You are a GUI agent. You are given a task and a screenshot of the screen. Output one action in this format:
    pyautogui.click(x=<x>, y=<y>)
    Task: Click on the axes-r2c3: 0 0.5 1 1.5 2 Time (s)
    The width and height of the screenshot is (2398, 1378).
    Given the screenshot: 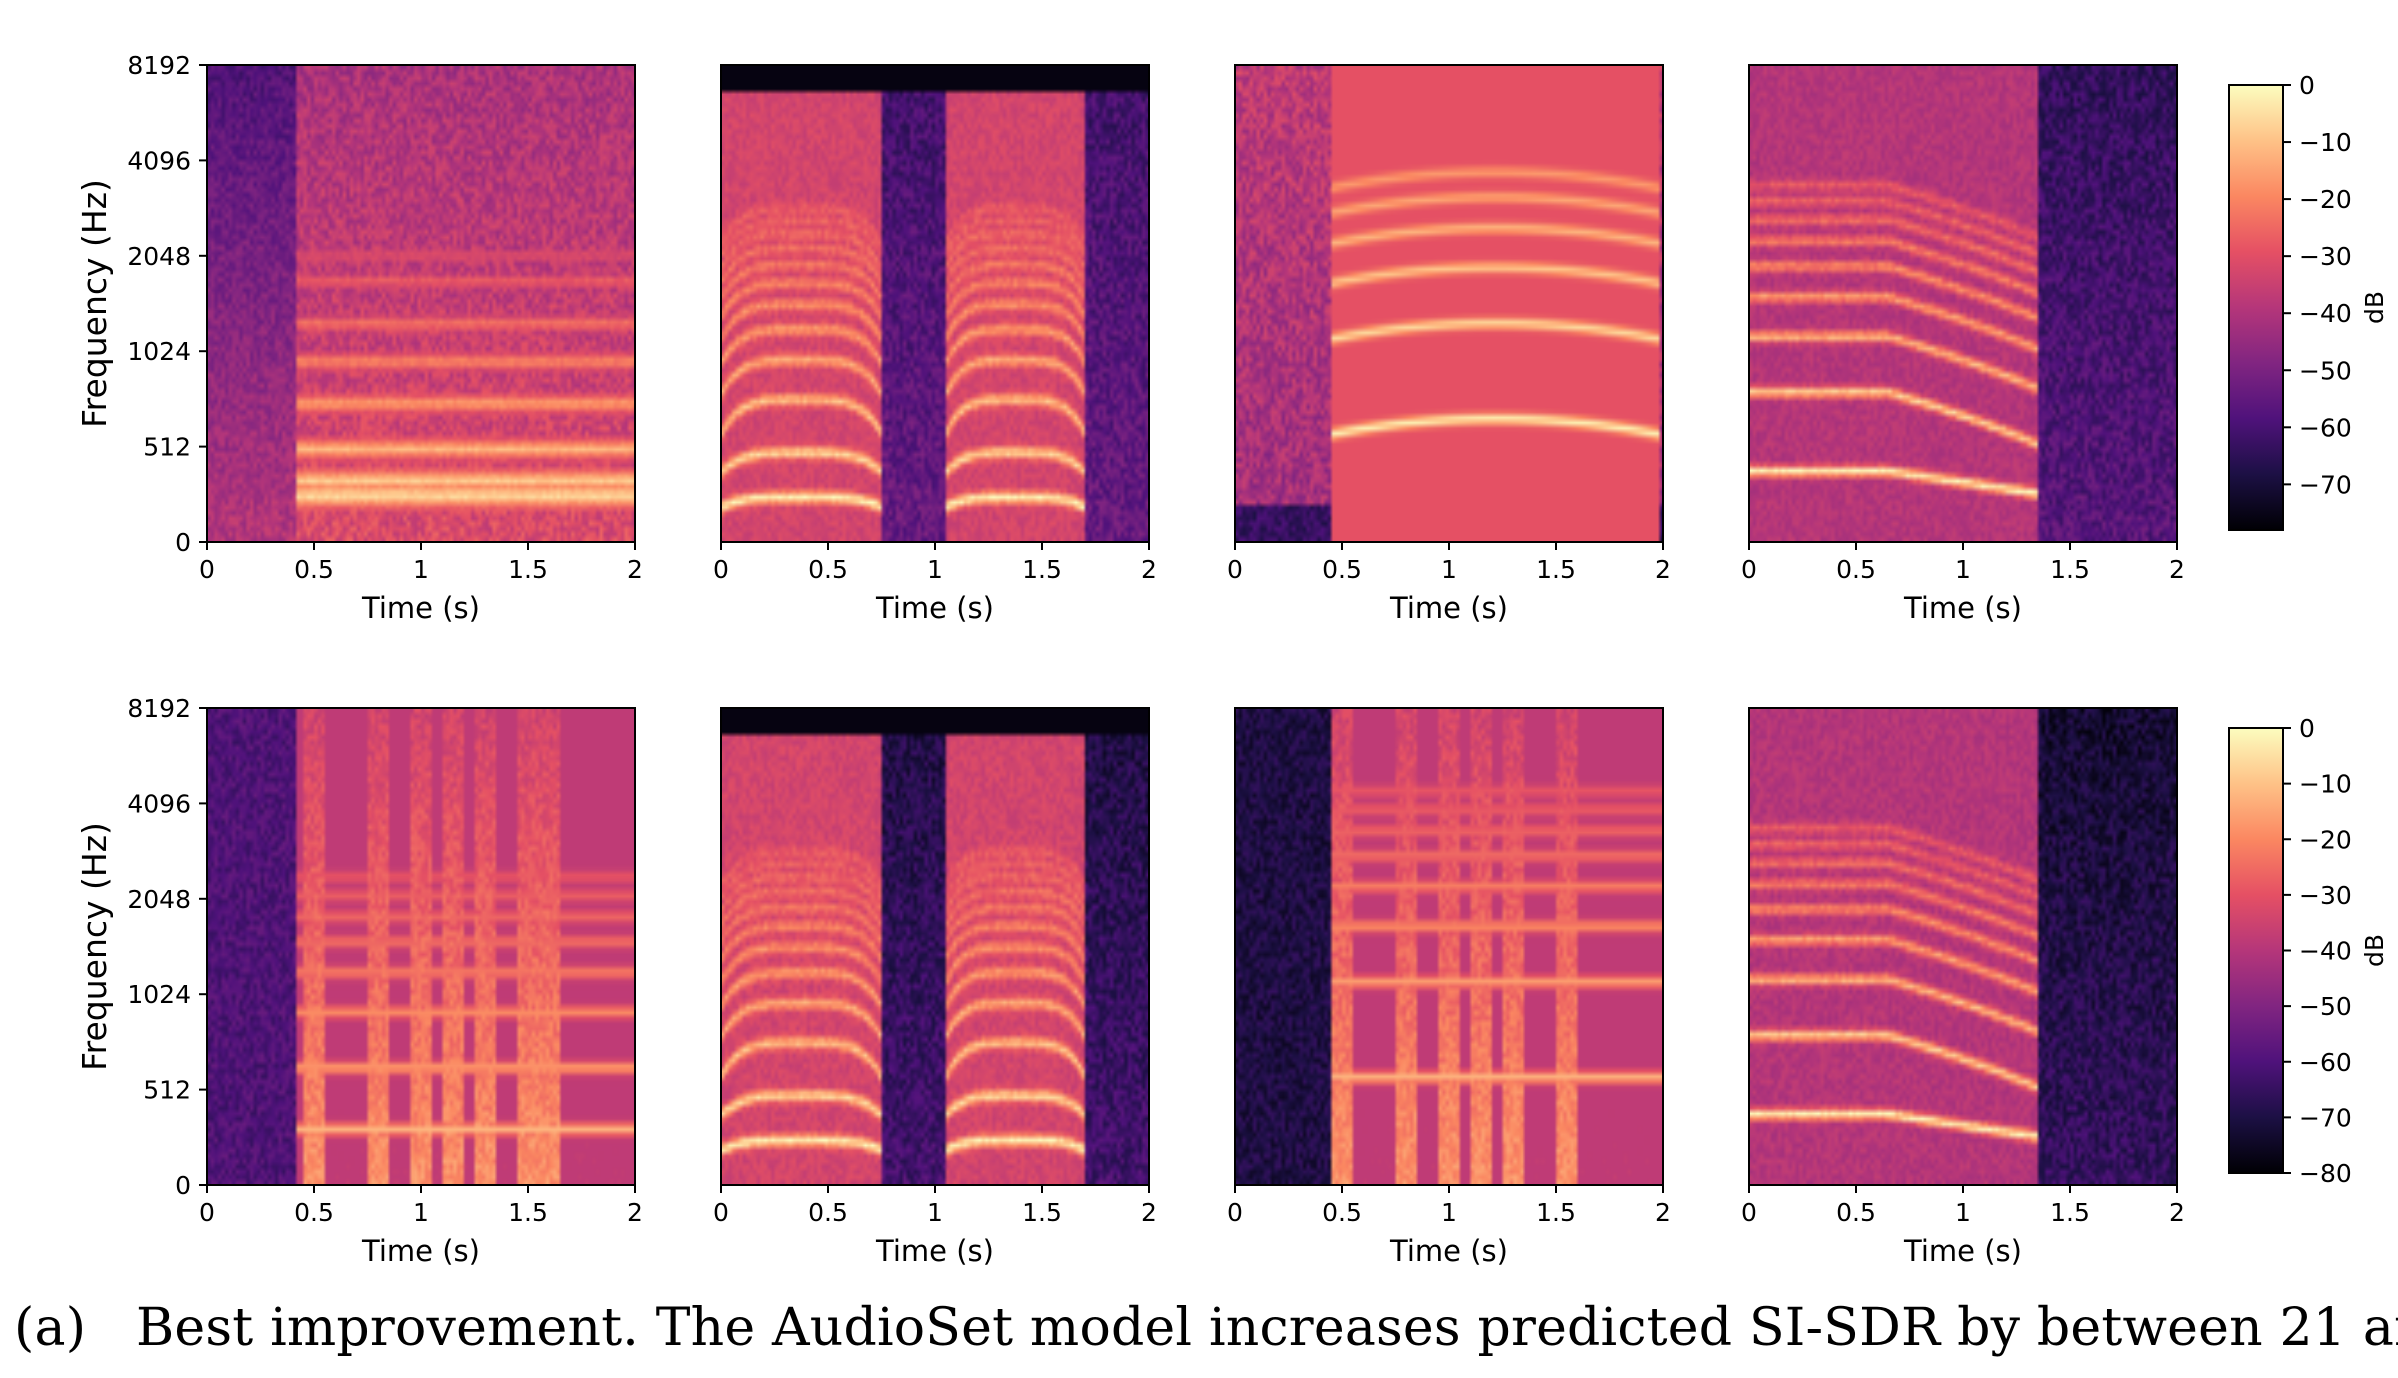 What is the action you would take?
    pyautogui.click(x=1449, y=1226)
    